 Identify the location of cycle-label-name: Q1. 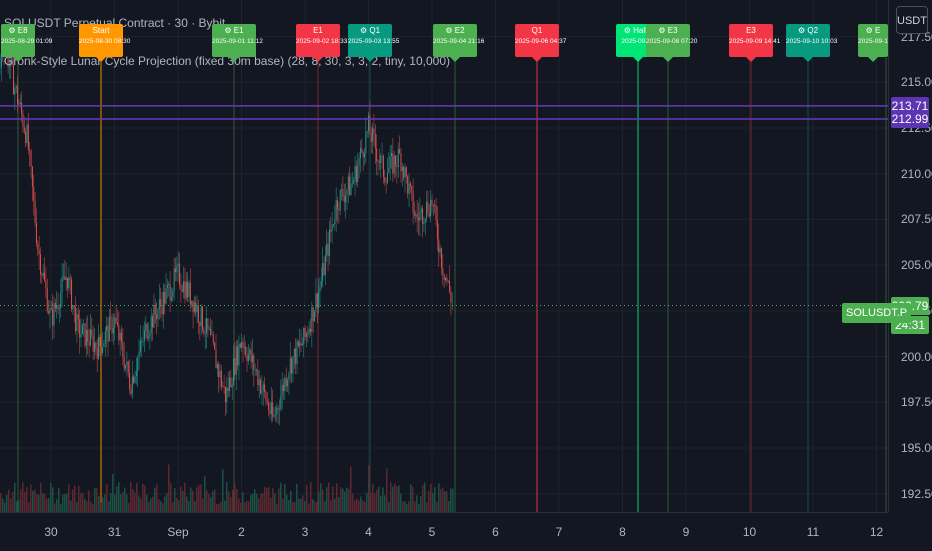
(537, 30).